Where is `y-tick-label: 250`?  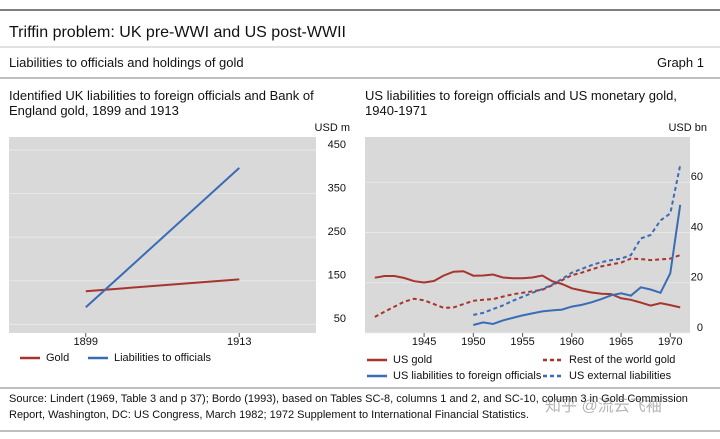 y-tick-label: 250 is located at coordinates (337, 232).